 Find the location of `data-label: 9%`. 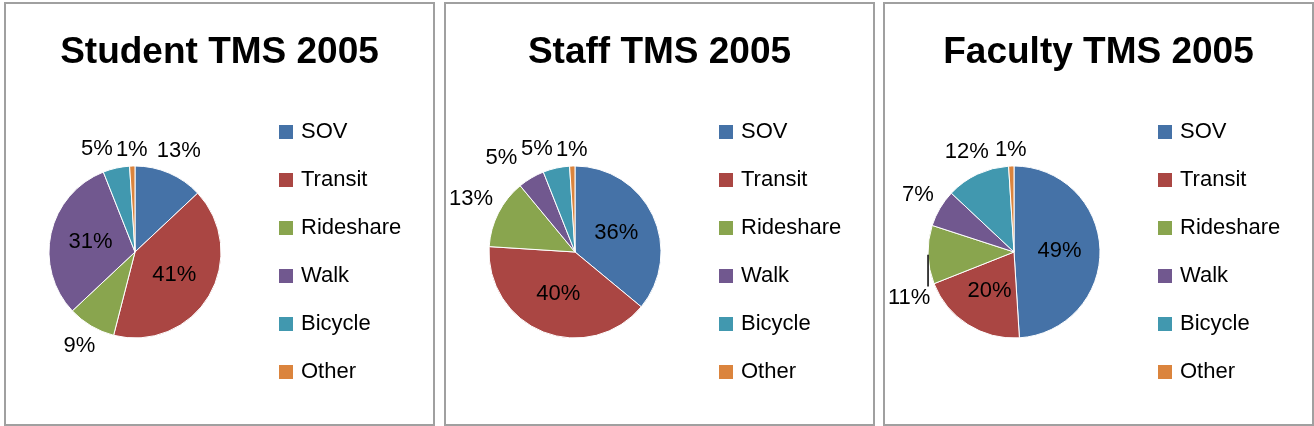

data-label: 9% is located at coordinates (79, 345).